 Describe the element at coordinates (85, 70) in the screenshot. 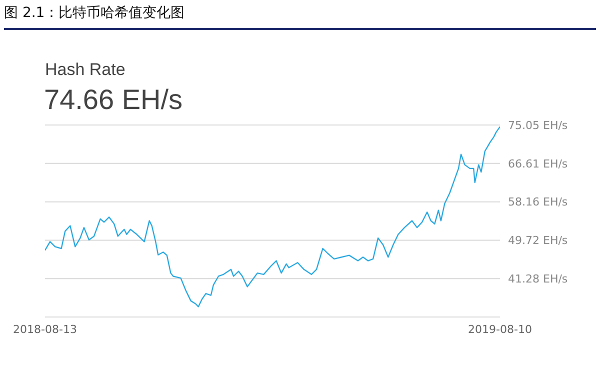

I see `chart-subtitle: Hash Rate` at that location.